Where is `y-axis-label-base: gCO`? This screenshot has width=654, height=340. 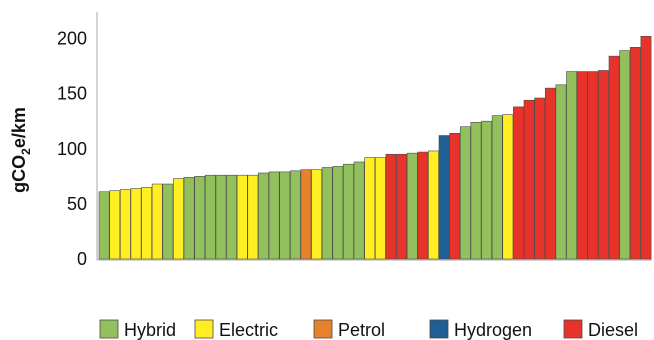
y-axis-label-base: gCO is located at coordinates (19, 174).